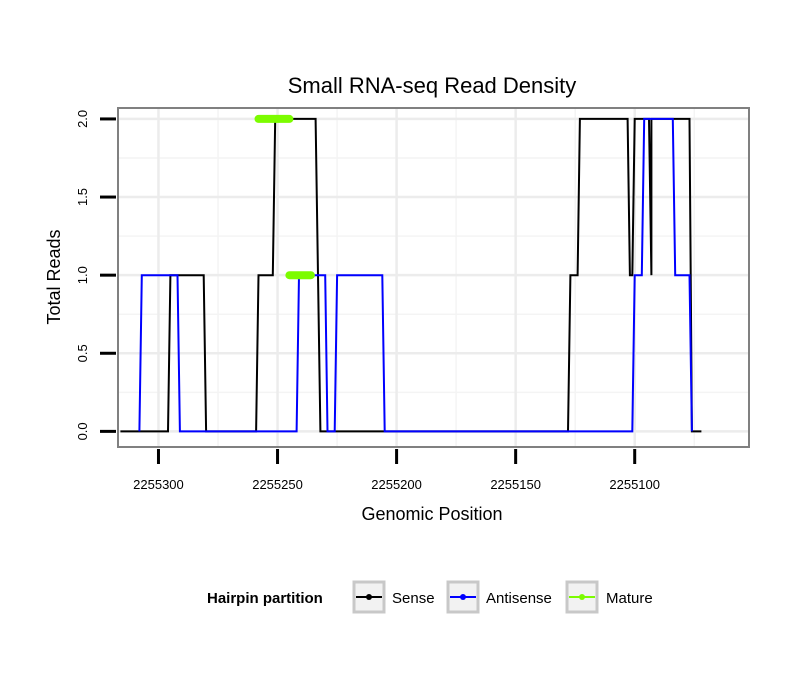 This screenshot has height=690, width=810. What do you see at coordinates (431, 514) in the screenshot?
I see `x-axis-label: Genomic Position` at bounding box center [431, 514].